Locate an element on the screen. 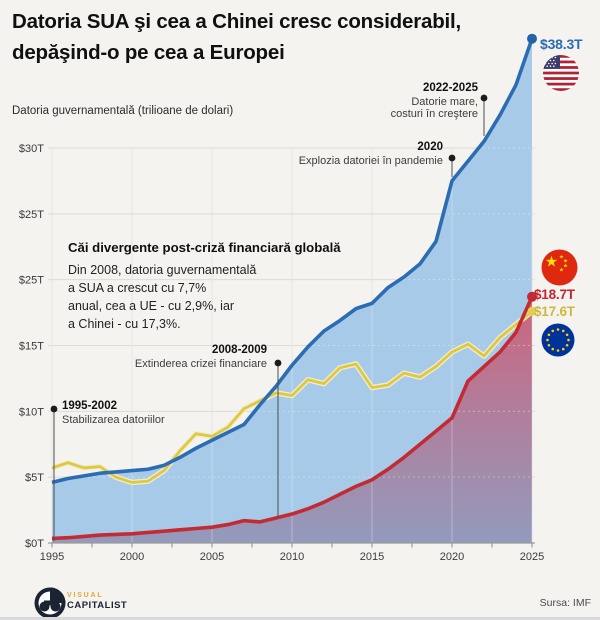 This screenshot has width=600, height=620. x-axis-label: 2005 is located at coordinates (212, 557).